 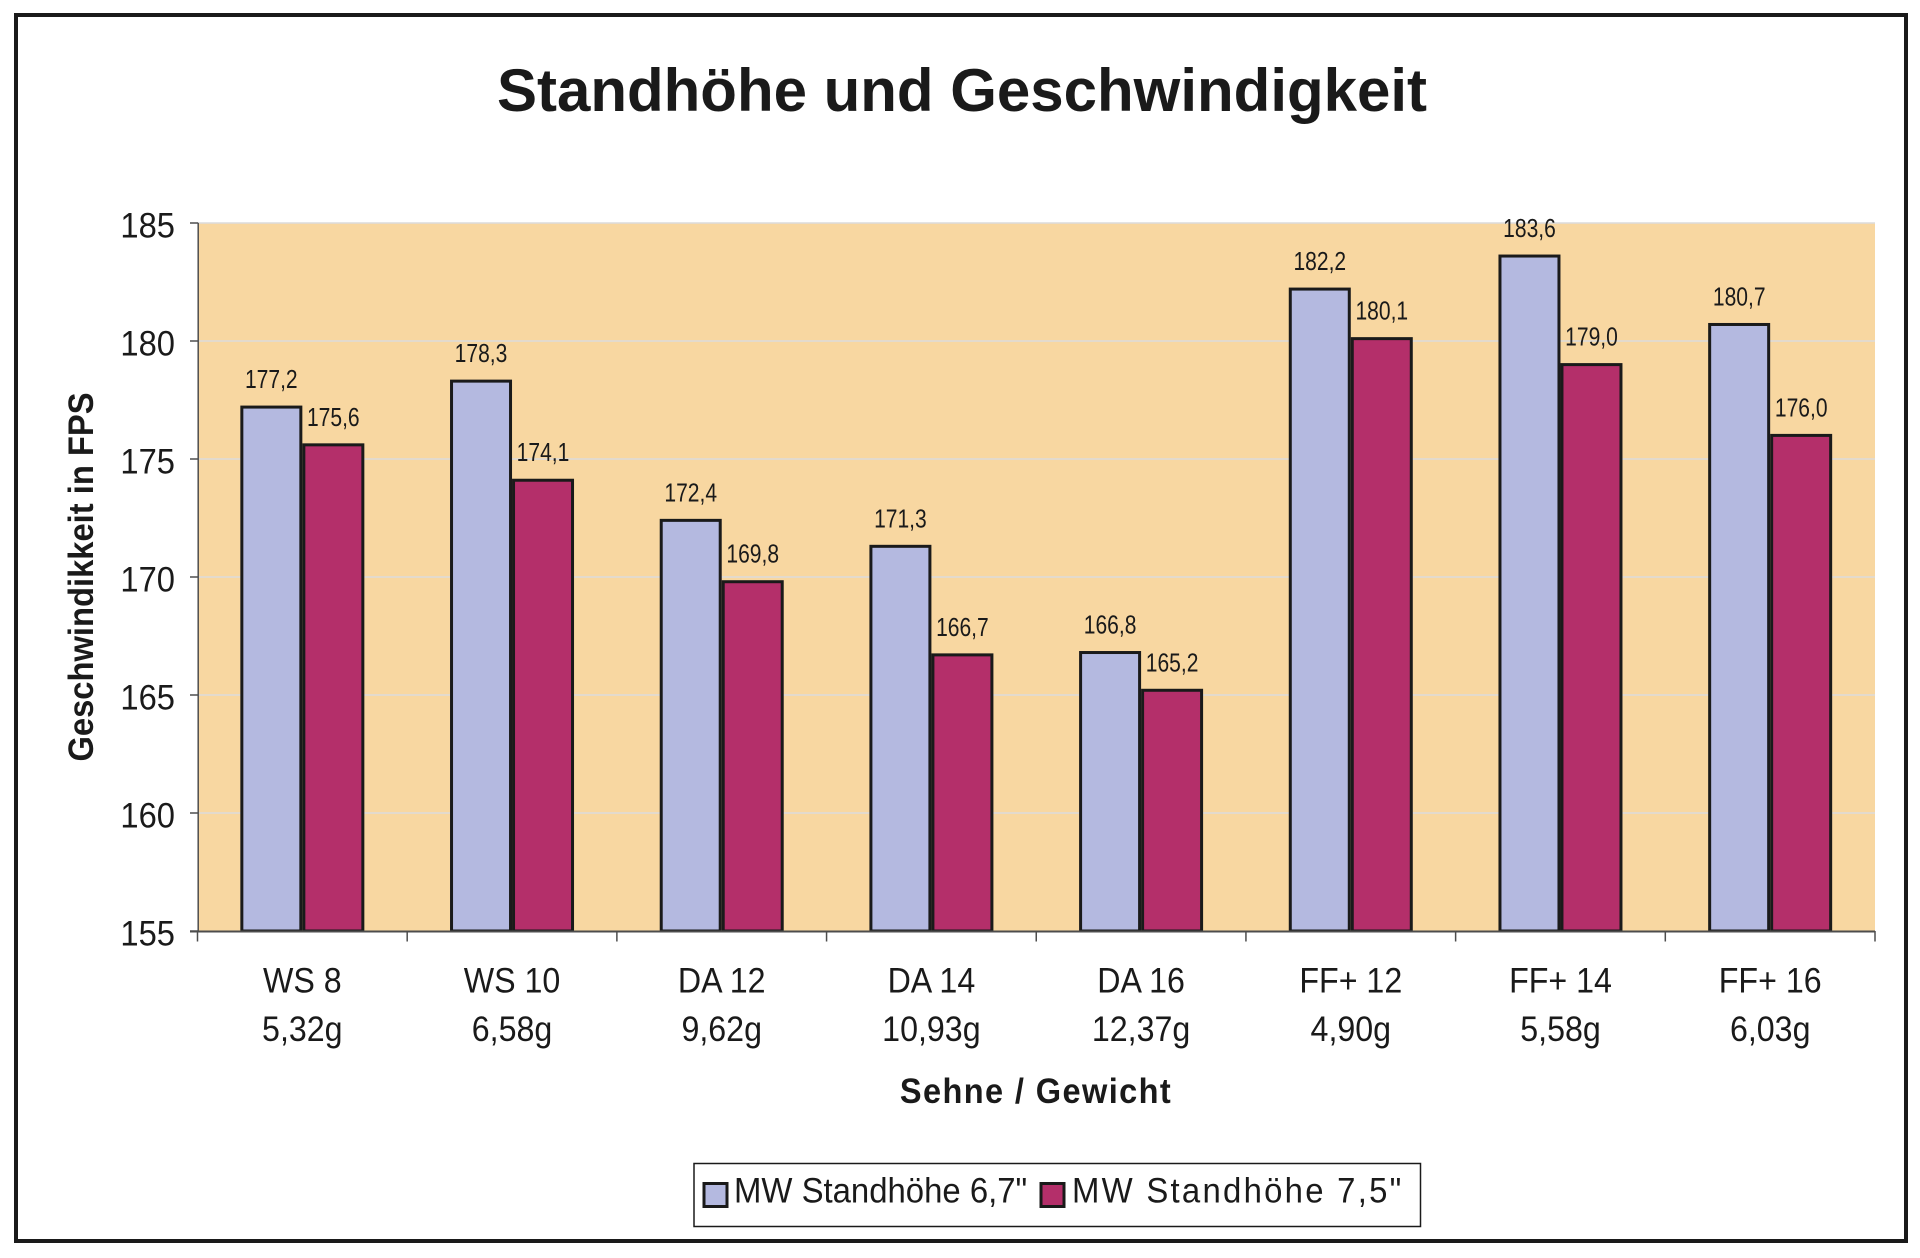 I want to click on svg-text: 180,7, so click(x=1739, y=298).